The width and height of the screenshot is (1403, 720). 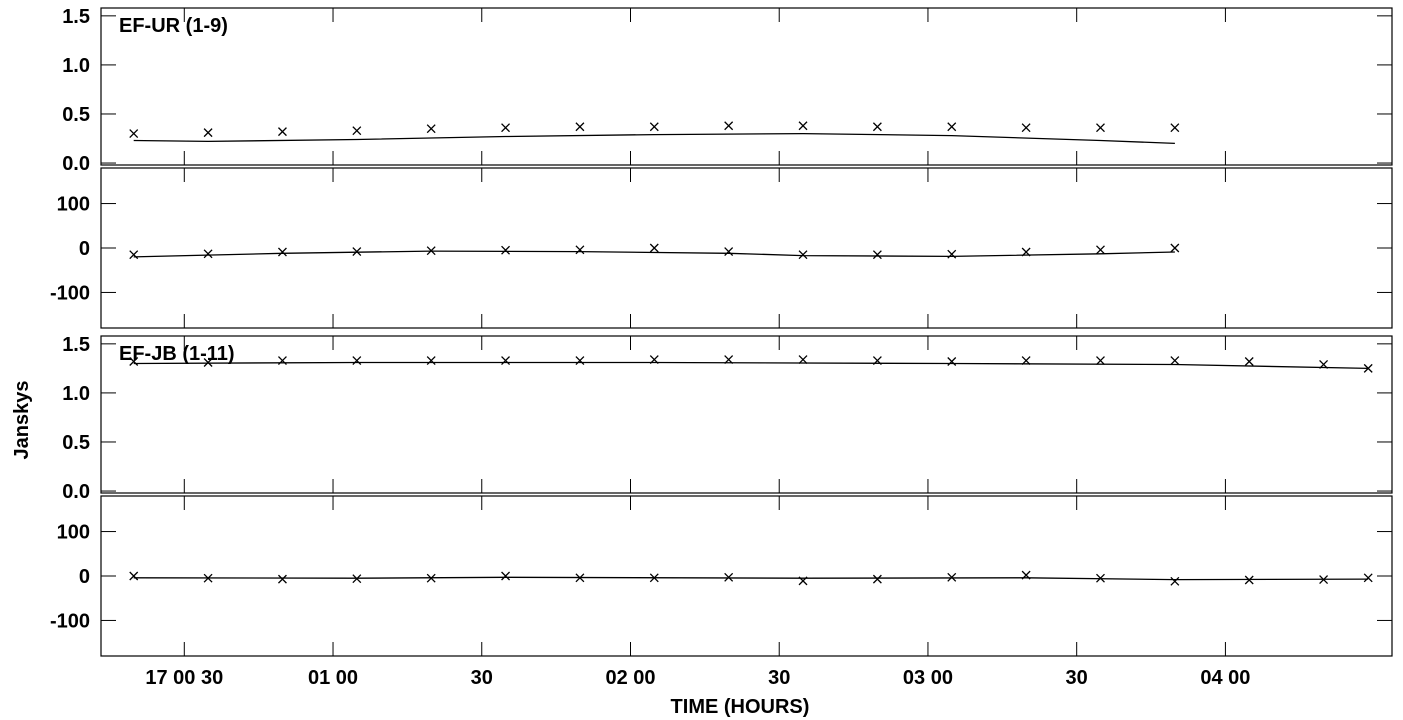 What do you see at coordinates (173, 26) in the screenshot?
I see `baseline-label: EF-UR (1-9)` at bounding box center [173, 26].